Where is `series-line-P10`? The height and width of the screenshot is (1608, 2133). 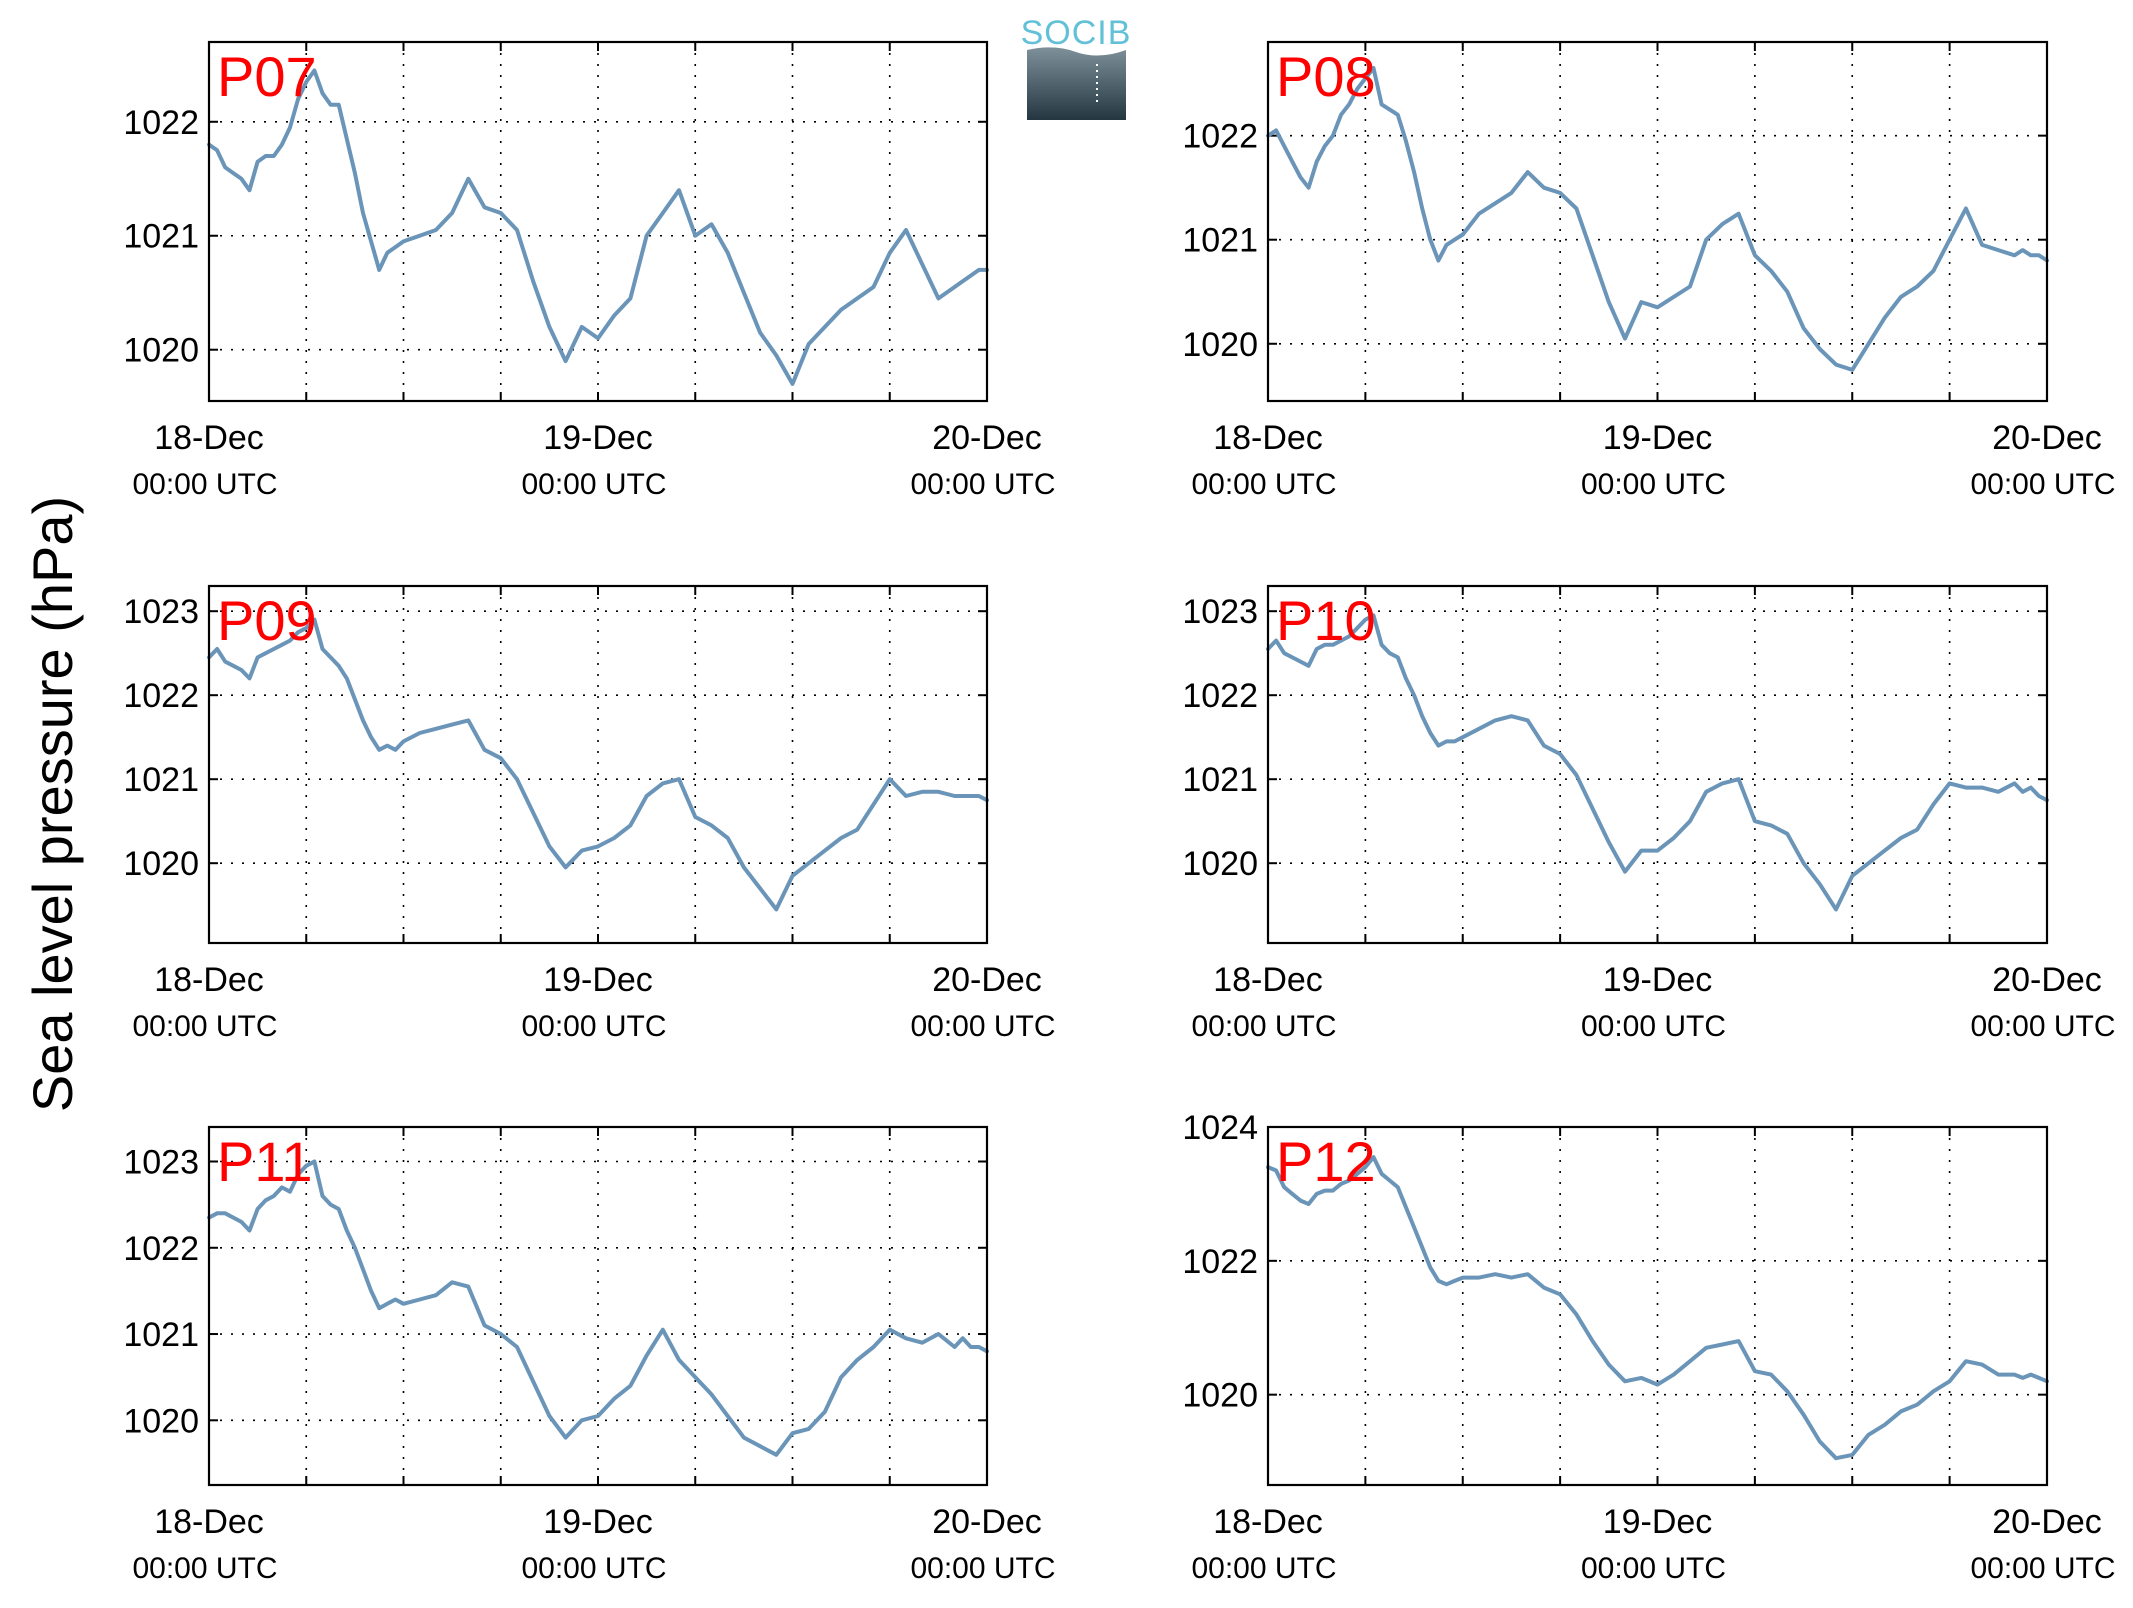 series-line-P10 is located at coordinates (1657, 762).